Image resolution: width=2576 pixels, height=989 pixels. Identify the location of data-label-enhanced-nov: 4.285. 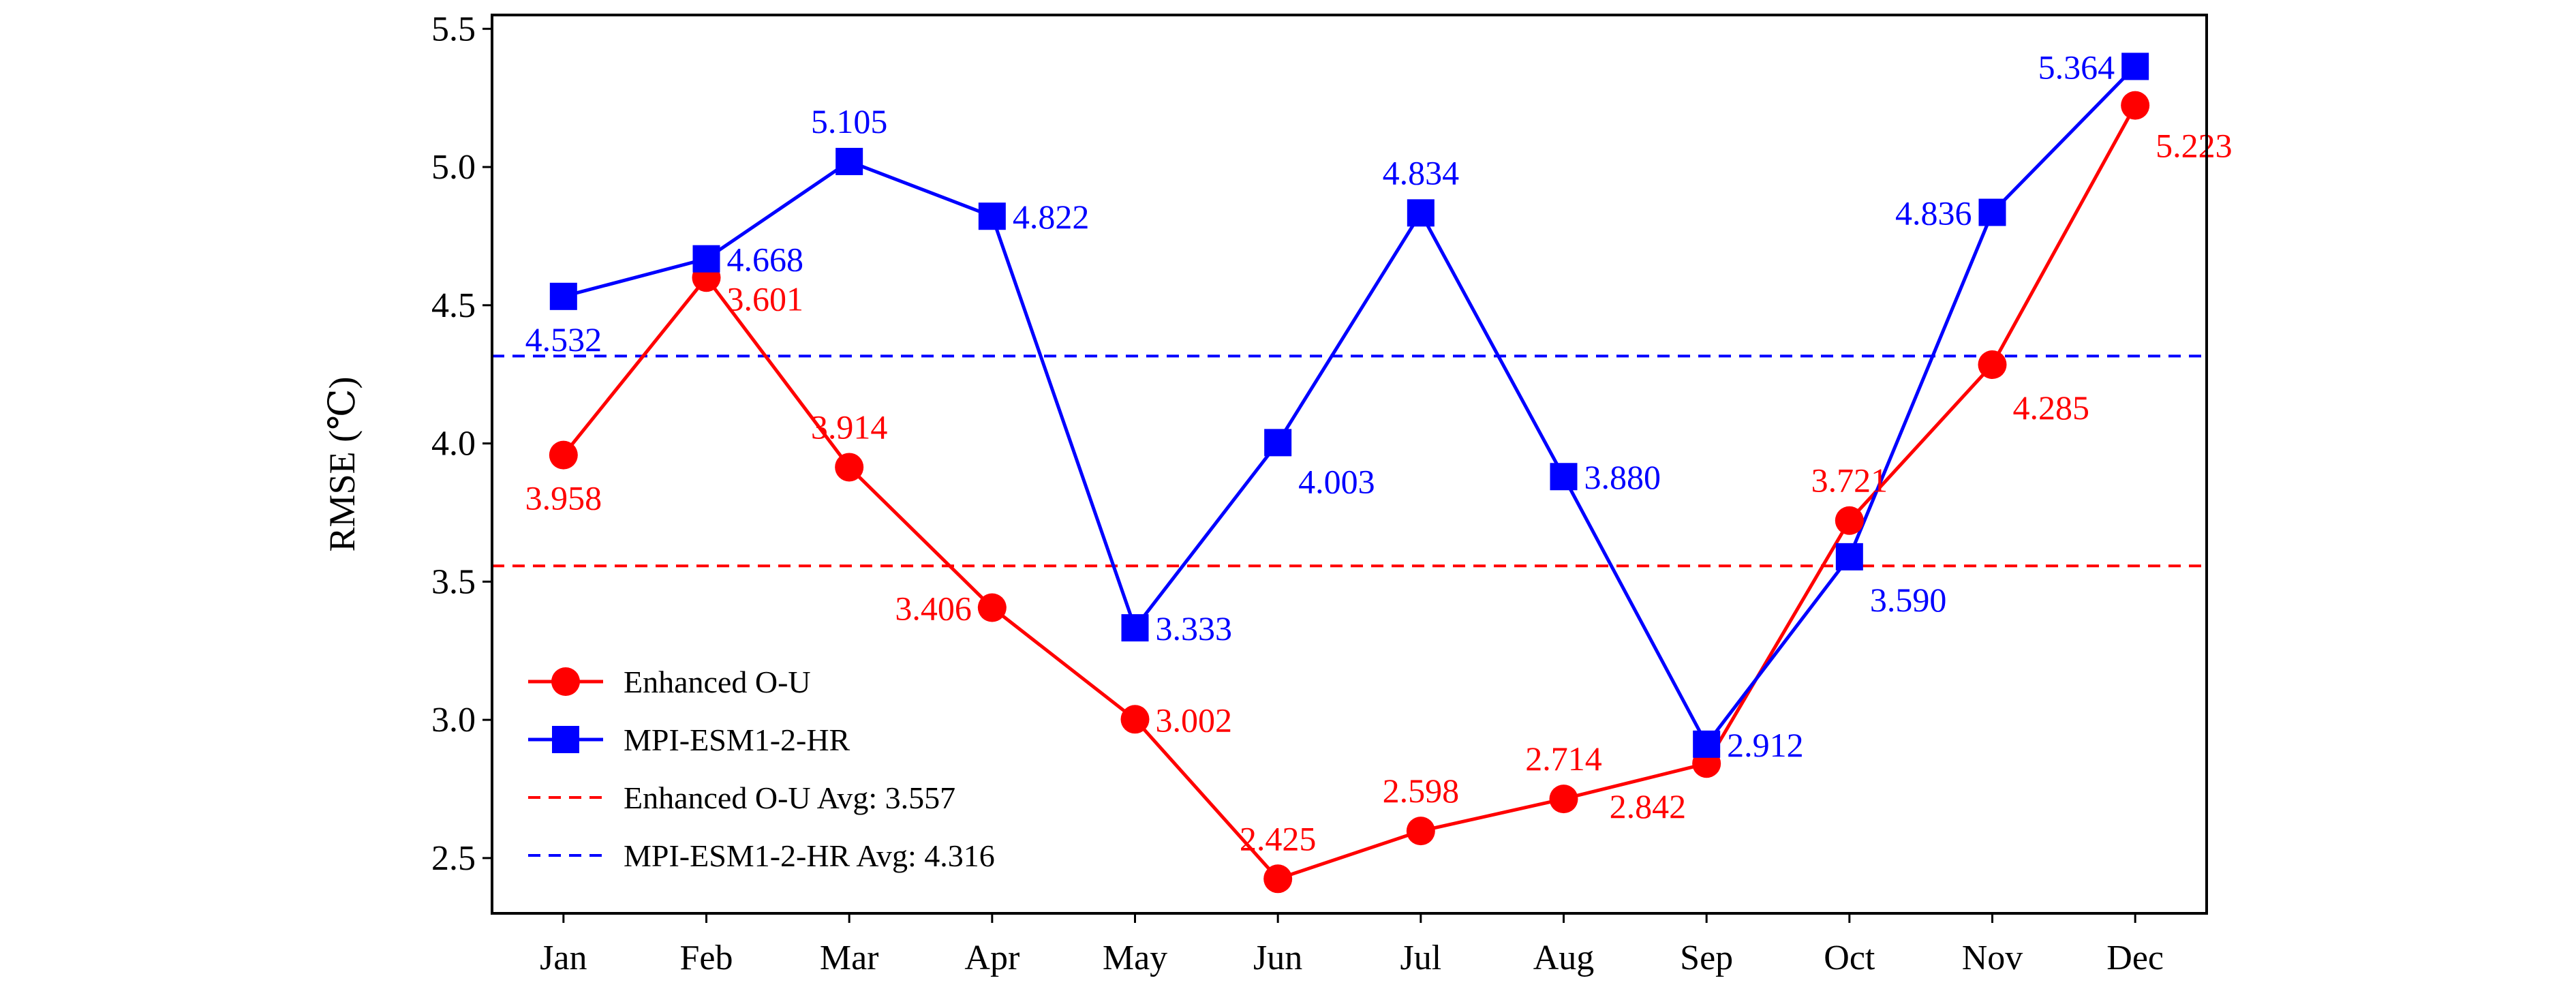
(2051, 408).